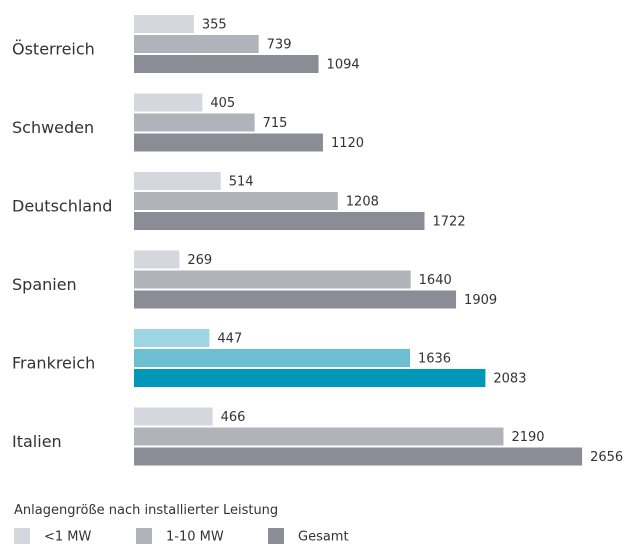 Image resolution: width=628 pixels, height=548 pixels. I want to click on value-label: 466, so click(233, 417).